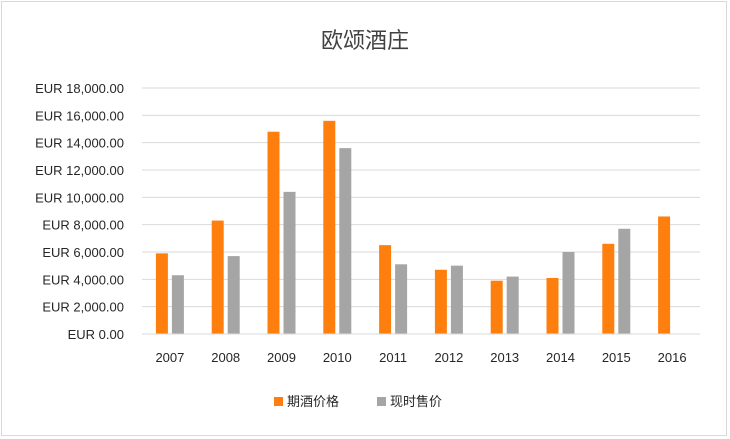  Describe the element at coordinates (329, 227) in the screenshot. I see `bar-series-1-2010` at that location.